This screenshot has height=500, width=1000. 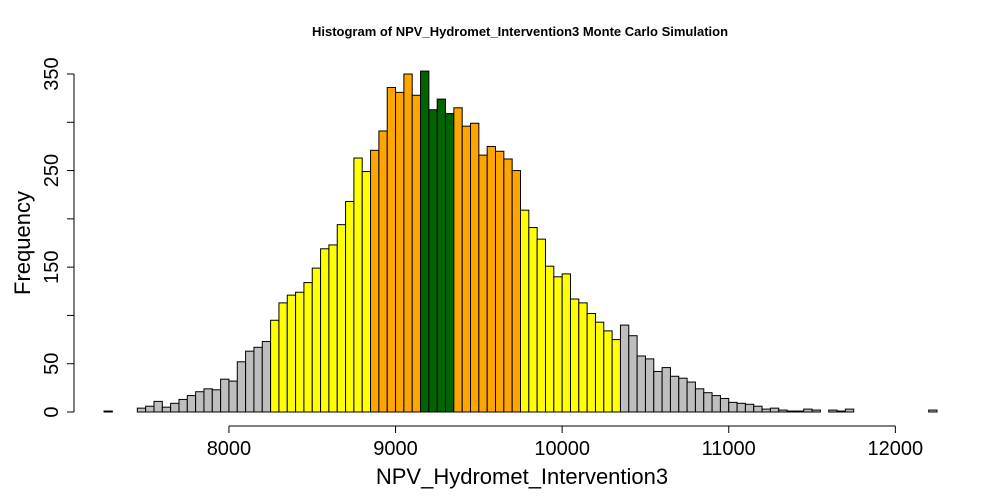 What do you see at coordinates (52, 73) in the screenshot?
I see `y-tick-label: 350` at bounding box center [52, 73].